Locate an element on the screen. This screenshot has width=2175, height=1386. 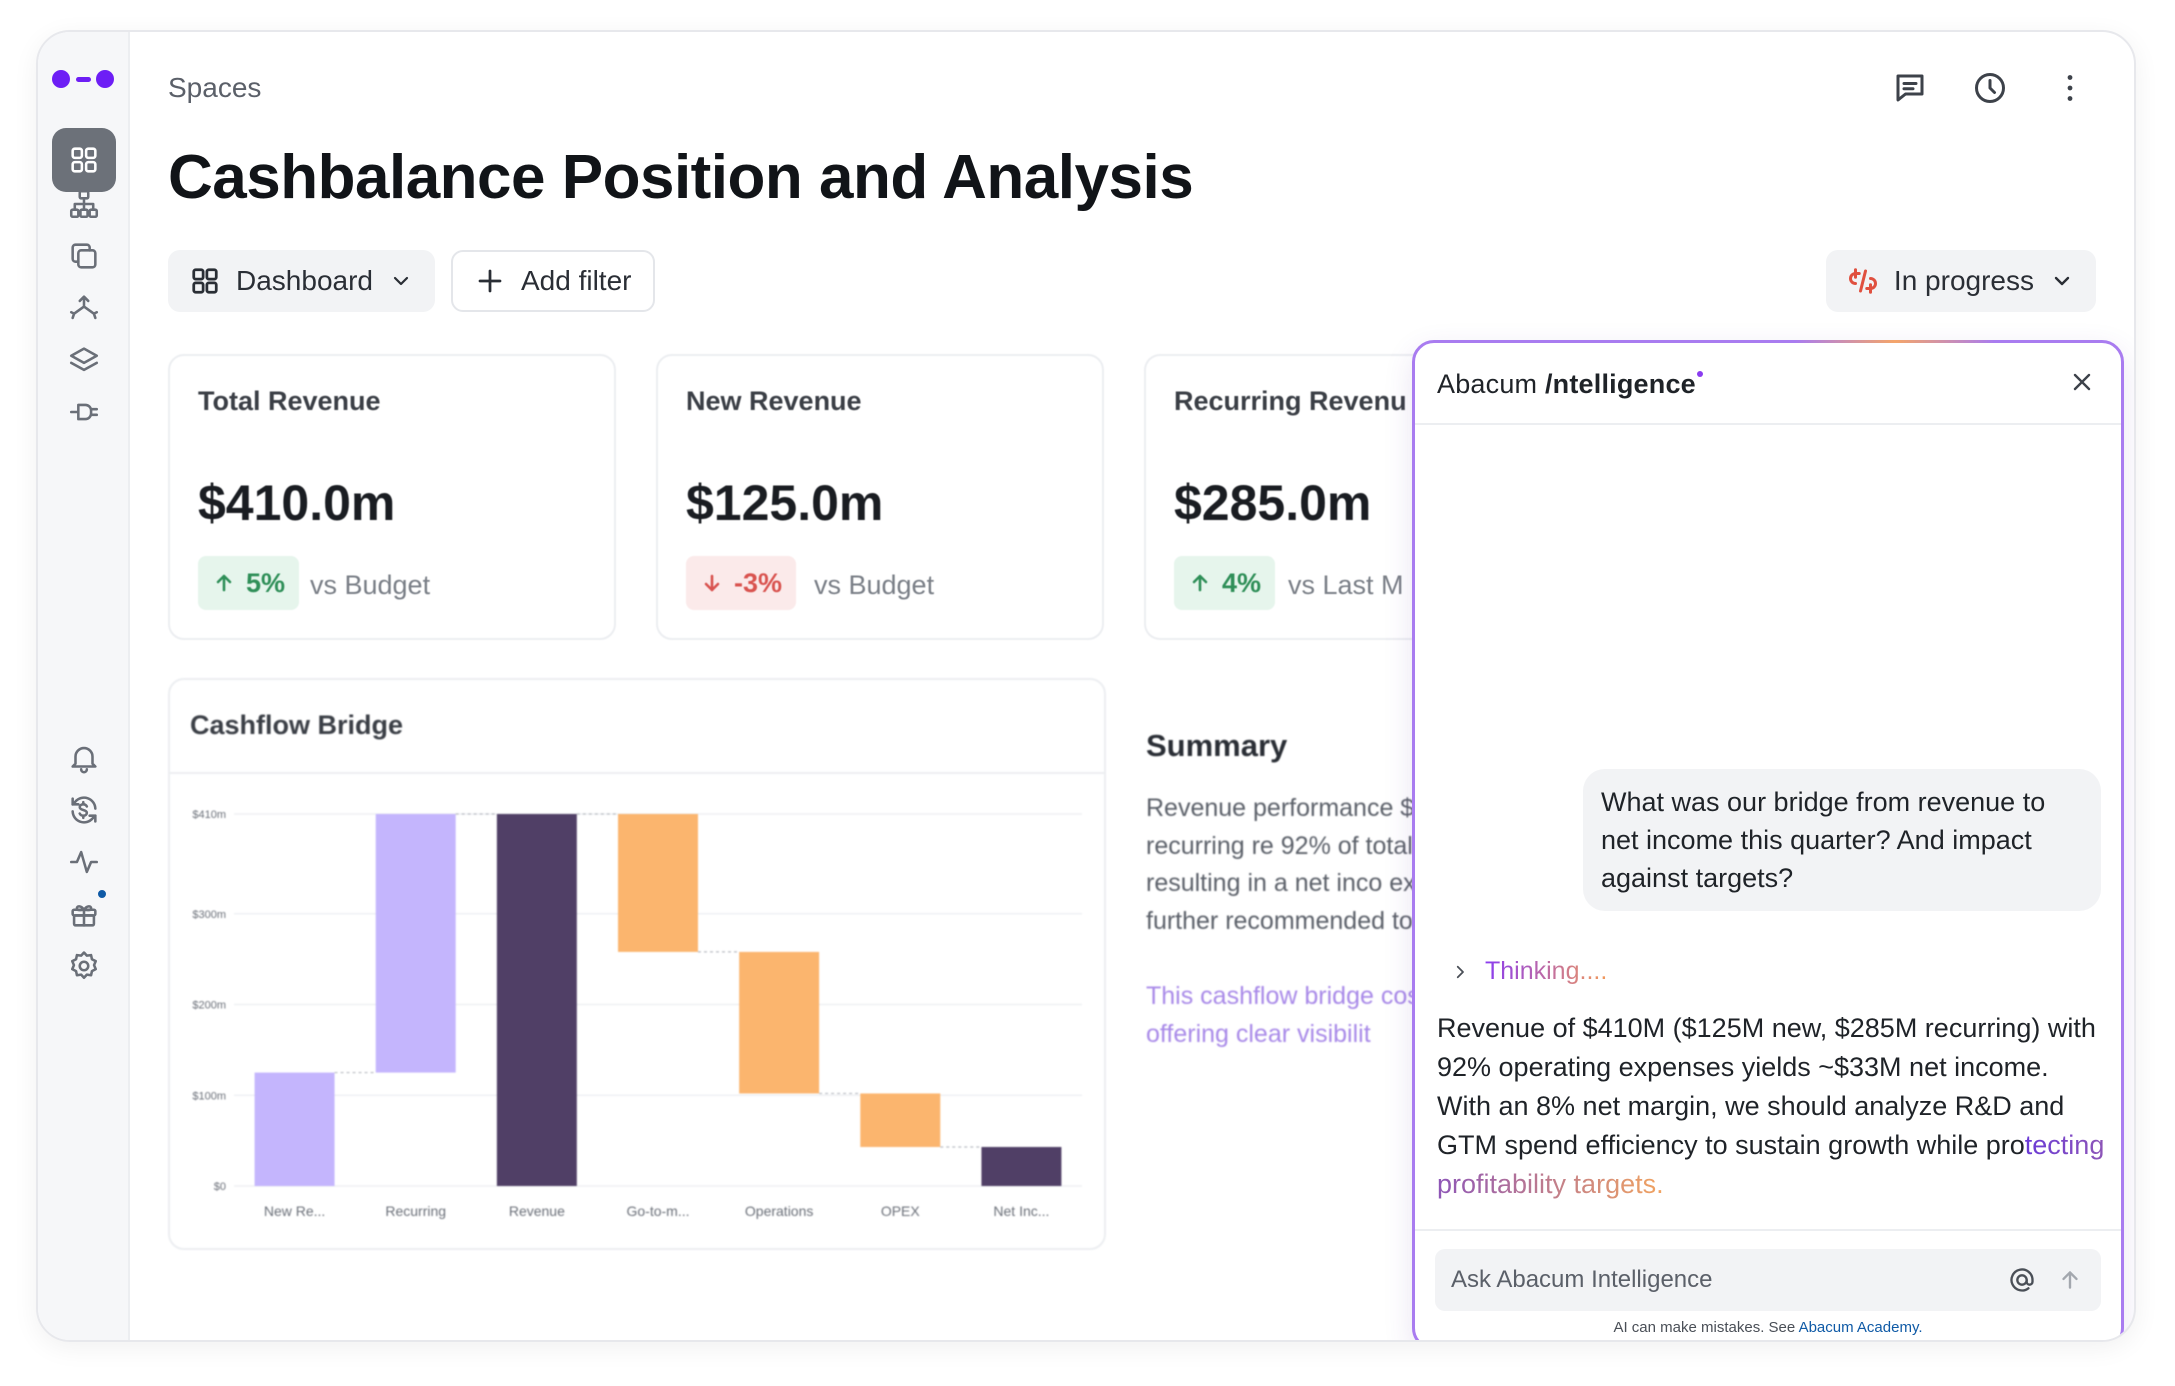
top-actions is located at coordinates (1990, 88).